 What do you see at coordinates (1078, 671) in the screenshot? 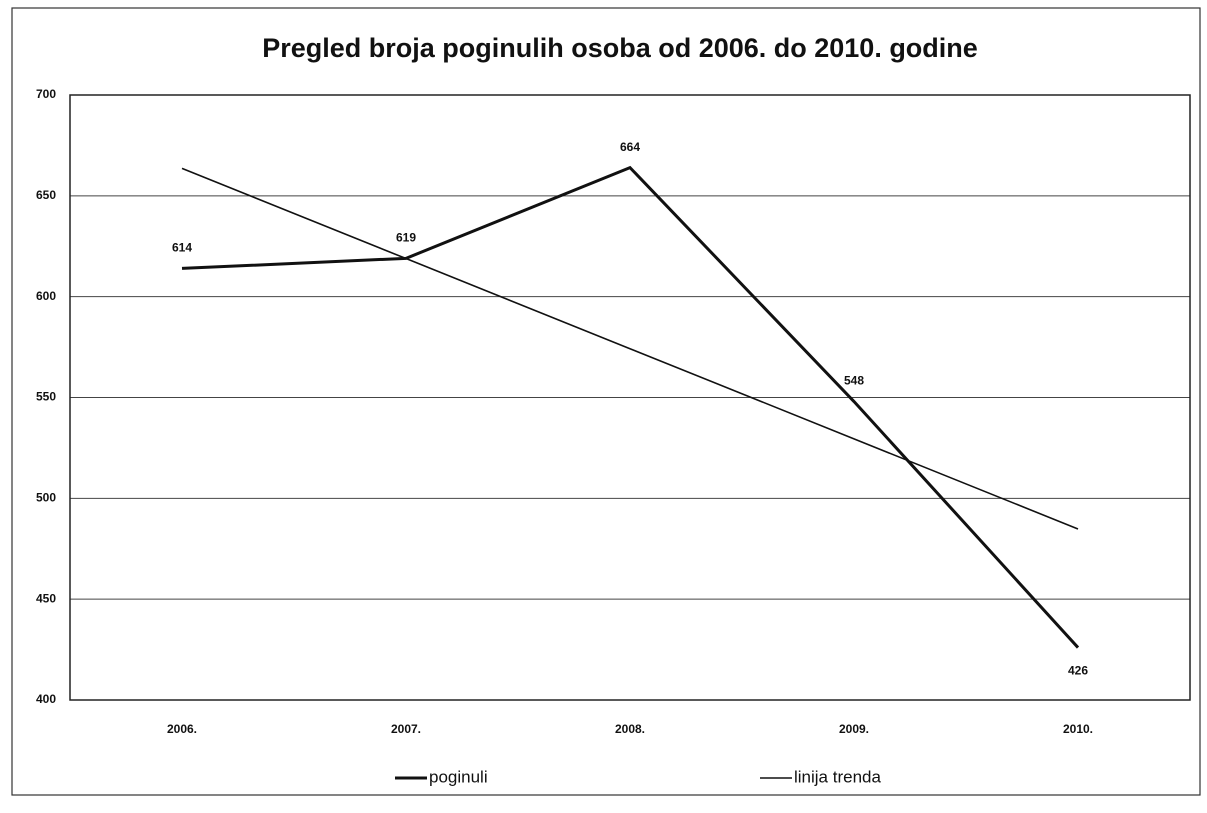
I see `data-label: 426` at bounding box center [1078, 671].